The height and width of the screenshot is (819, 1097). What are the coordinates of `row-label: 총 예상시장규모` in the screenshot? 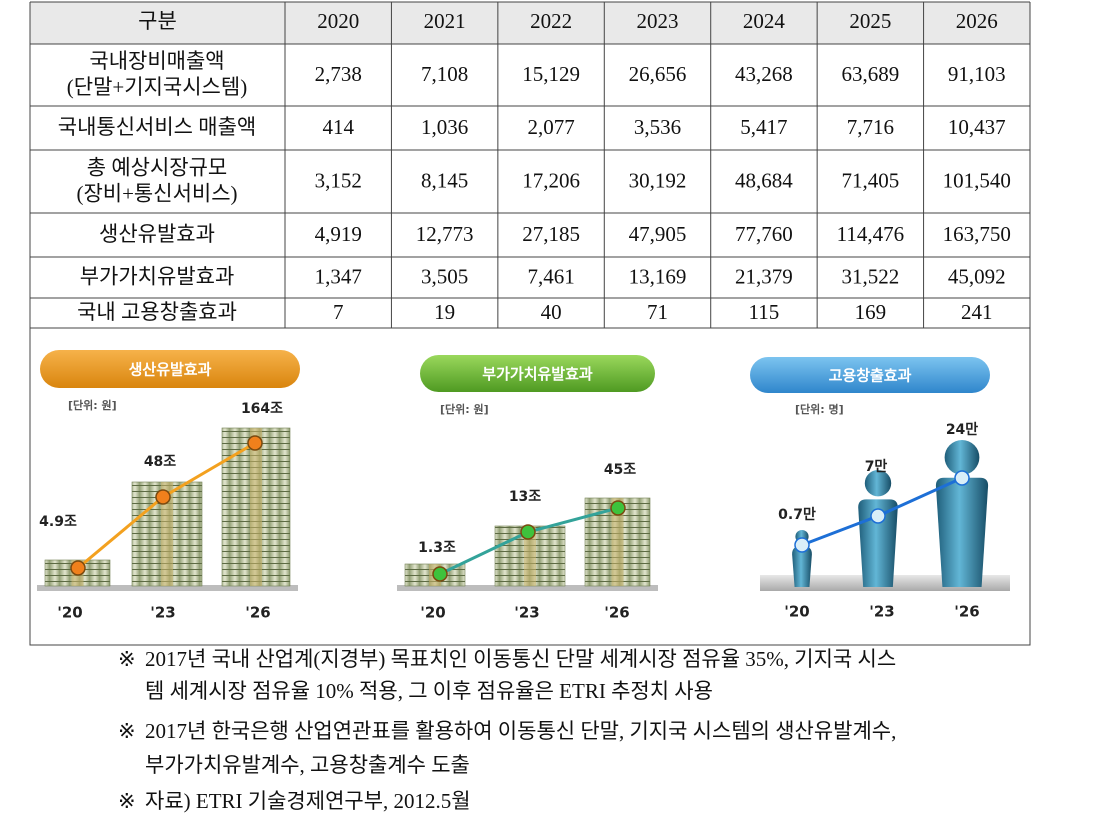 It's located at (157, 167).